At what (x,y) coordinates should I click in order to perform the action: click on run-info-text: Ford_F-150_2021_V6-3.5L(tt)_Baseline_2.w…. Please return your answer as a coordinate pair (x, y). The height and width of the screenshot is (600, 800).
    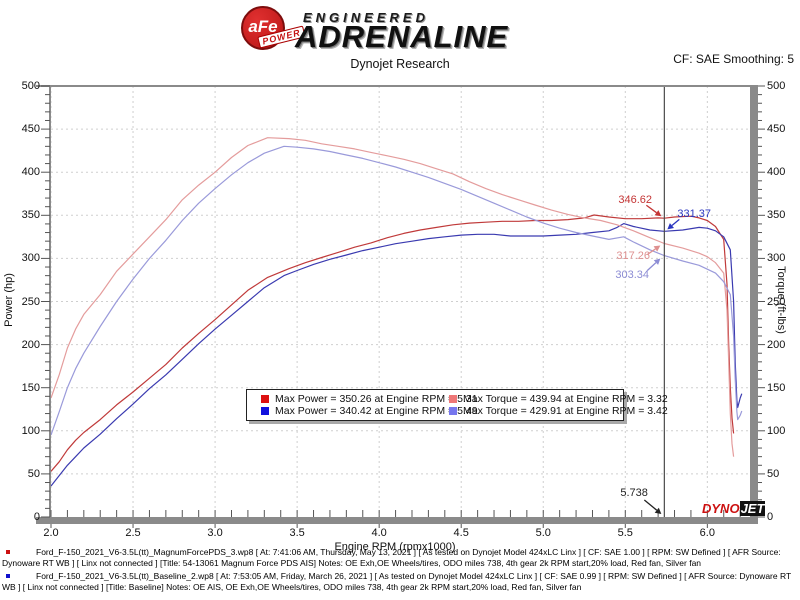
    Looking at the image, I should click on (396, 581).